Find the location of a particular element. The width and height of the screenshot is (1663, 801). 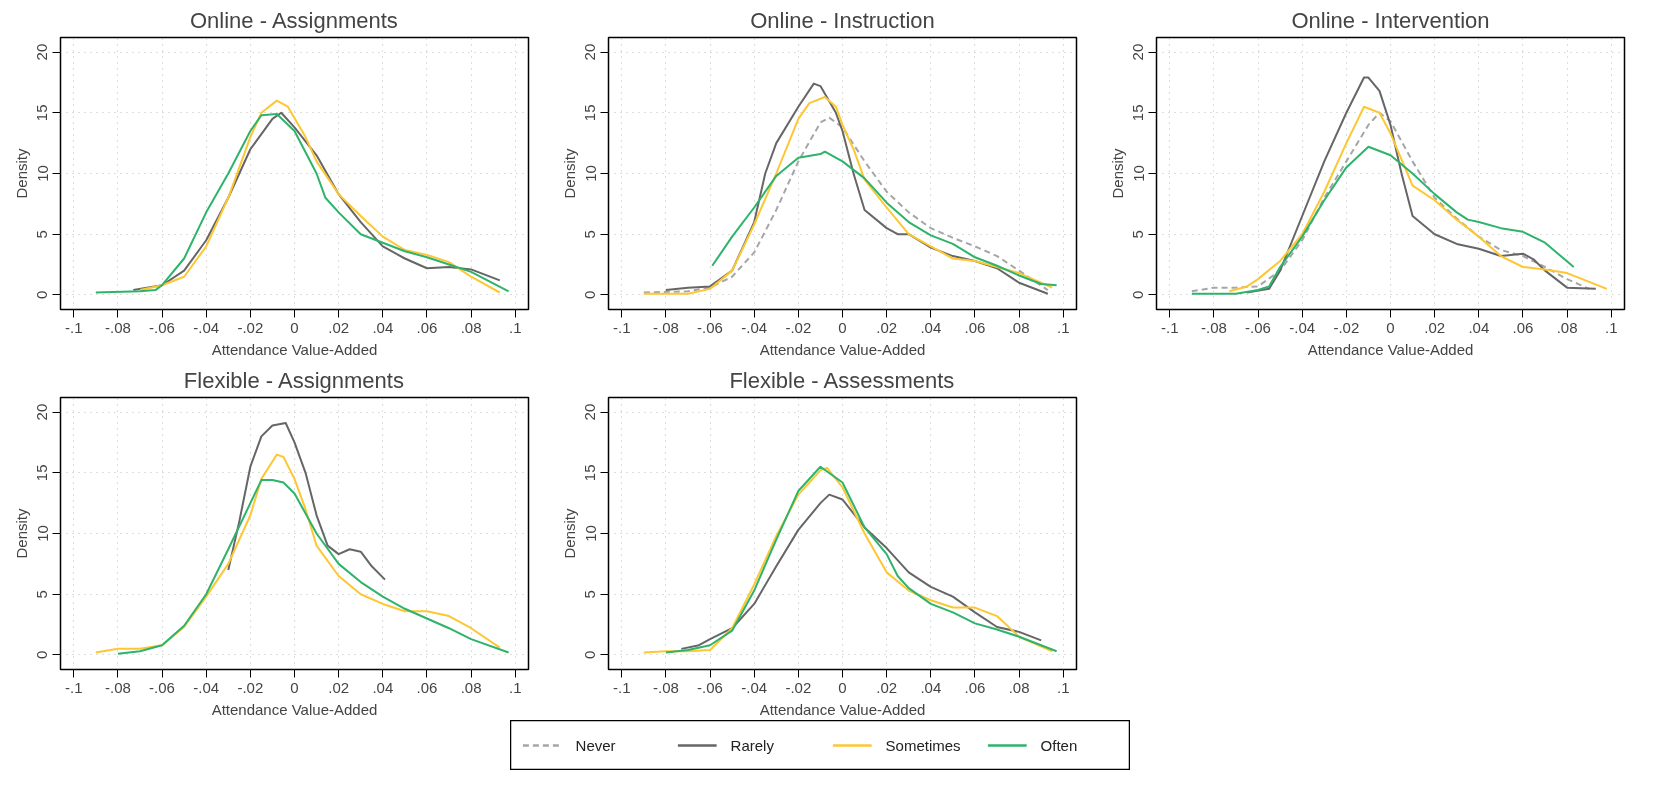

legend-label: Often is located at coordinates (1059, 745).